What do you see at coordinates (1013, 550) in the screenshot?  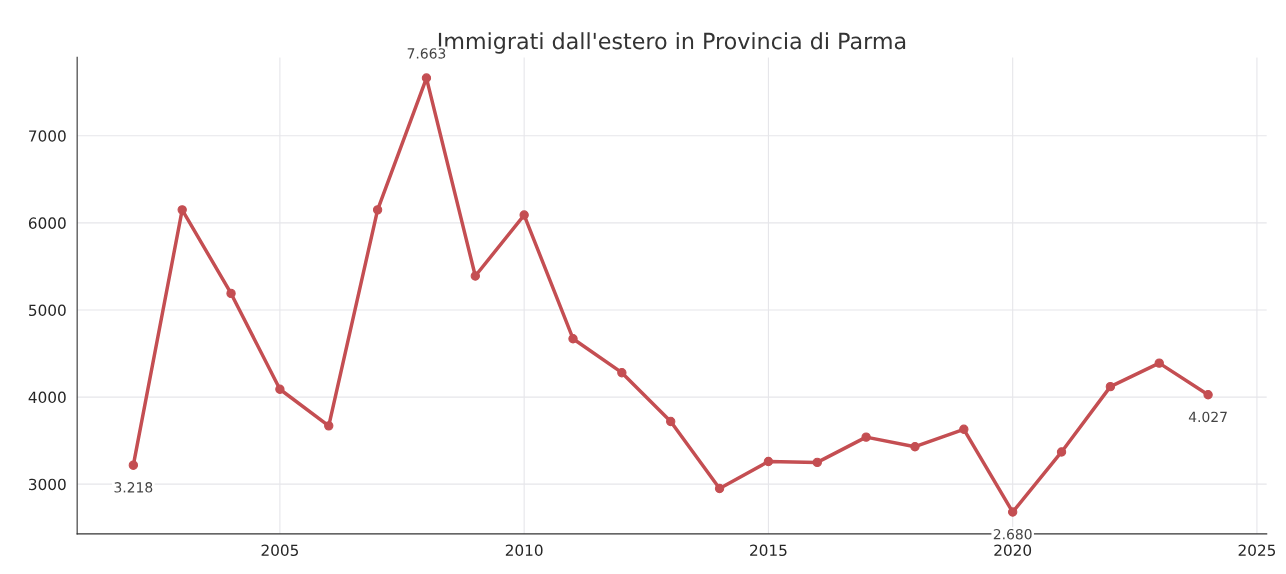 I see `x-tick-label: 2020` at bounding box center [1013, 550].